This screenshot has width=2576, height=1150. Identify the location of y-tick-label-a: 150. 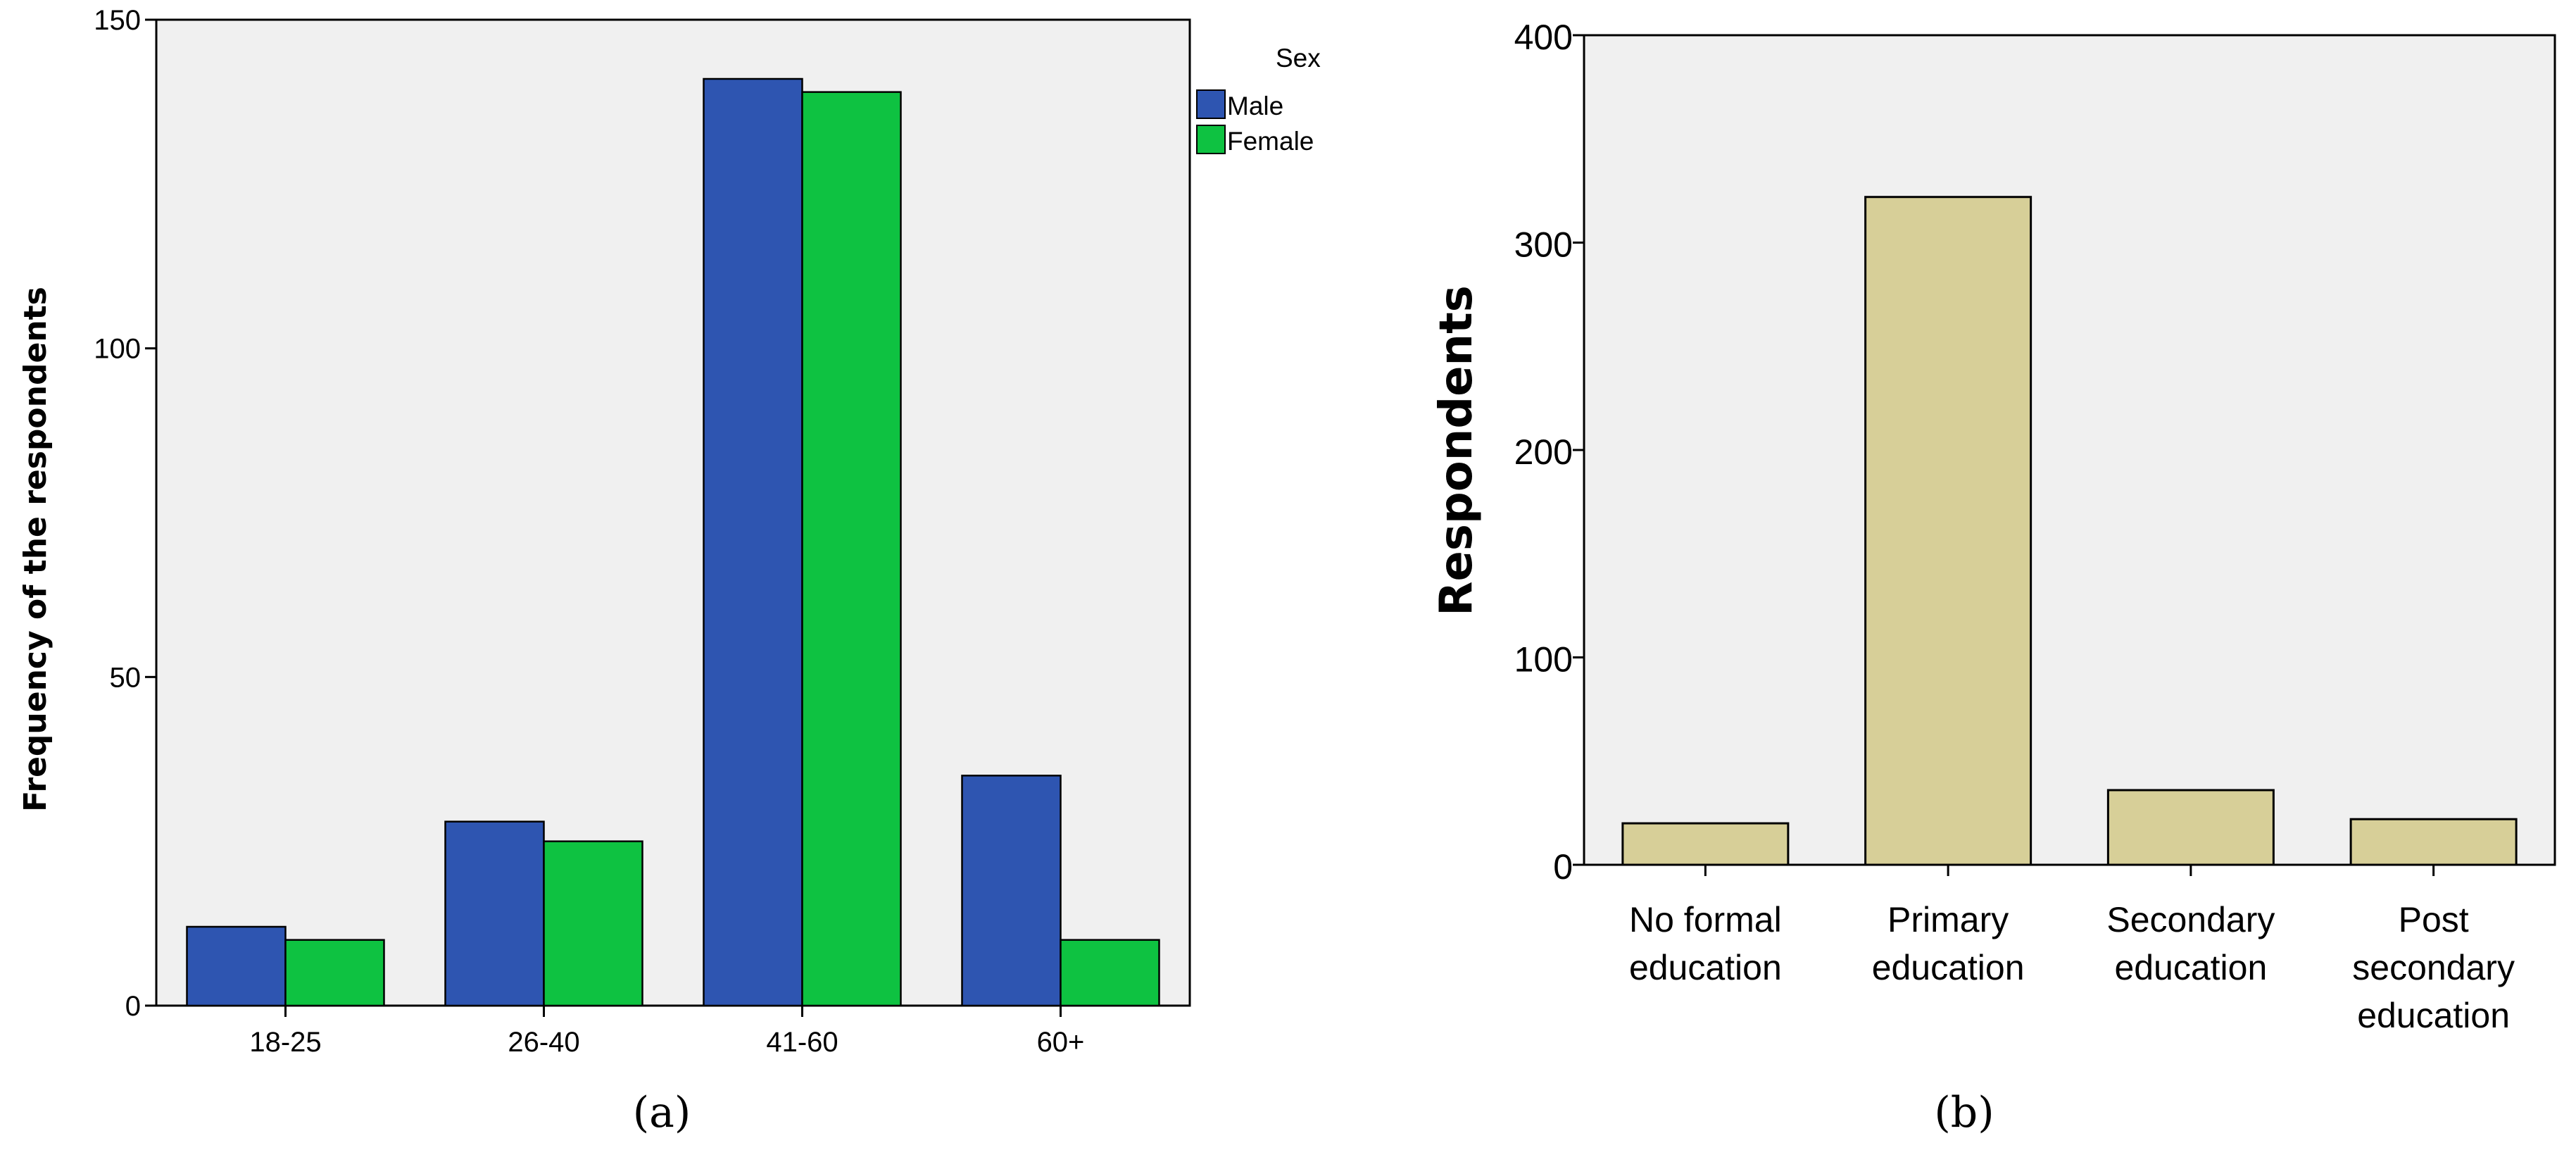
(118, 20).